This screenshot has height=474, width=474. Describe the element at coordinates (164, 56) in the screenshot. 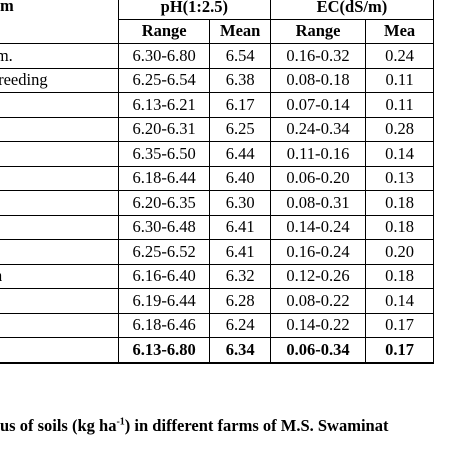

I see `ph-range-cell: 6.30-6.80` at that location.